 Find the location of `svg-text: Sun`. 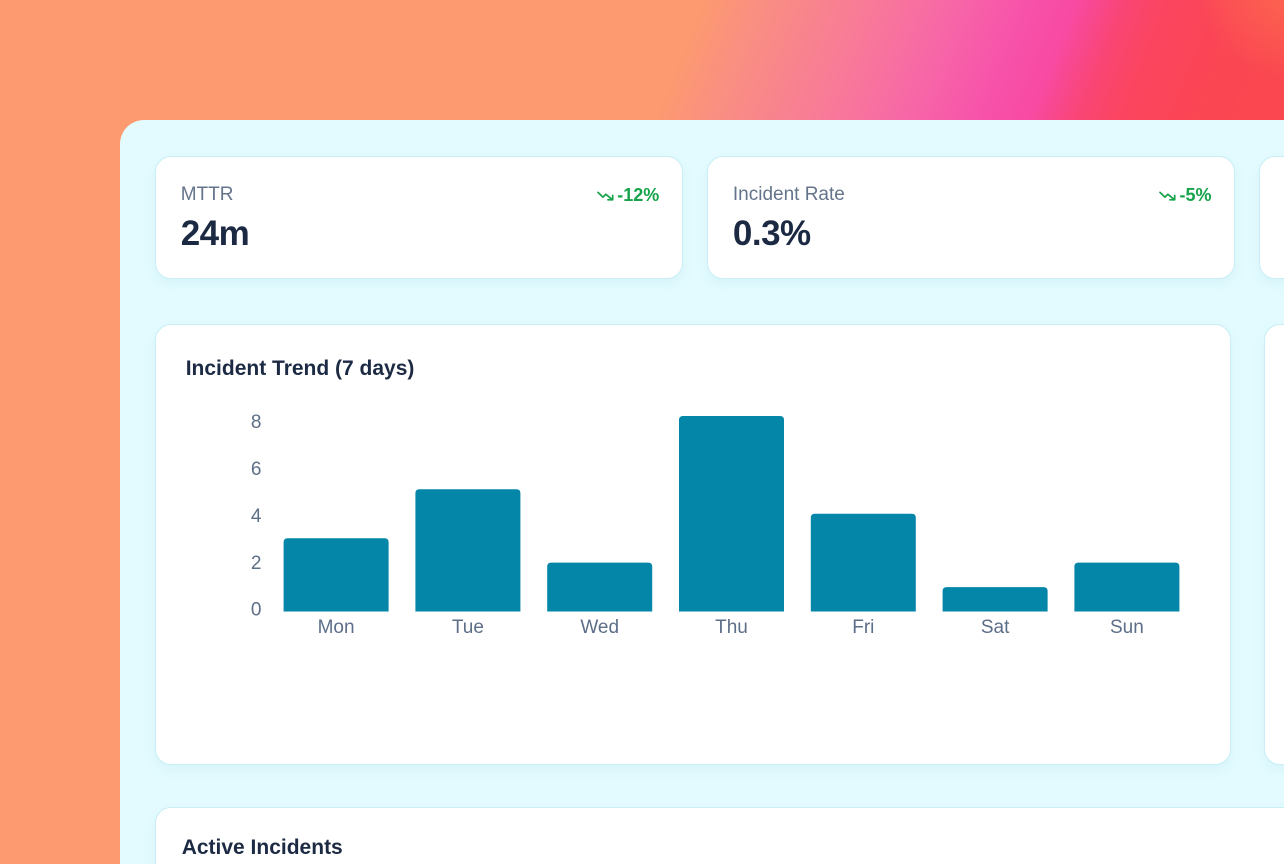

svg-text: Sun is located at coordinates (1127, 627).